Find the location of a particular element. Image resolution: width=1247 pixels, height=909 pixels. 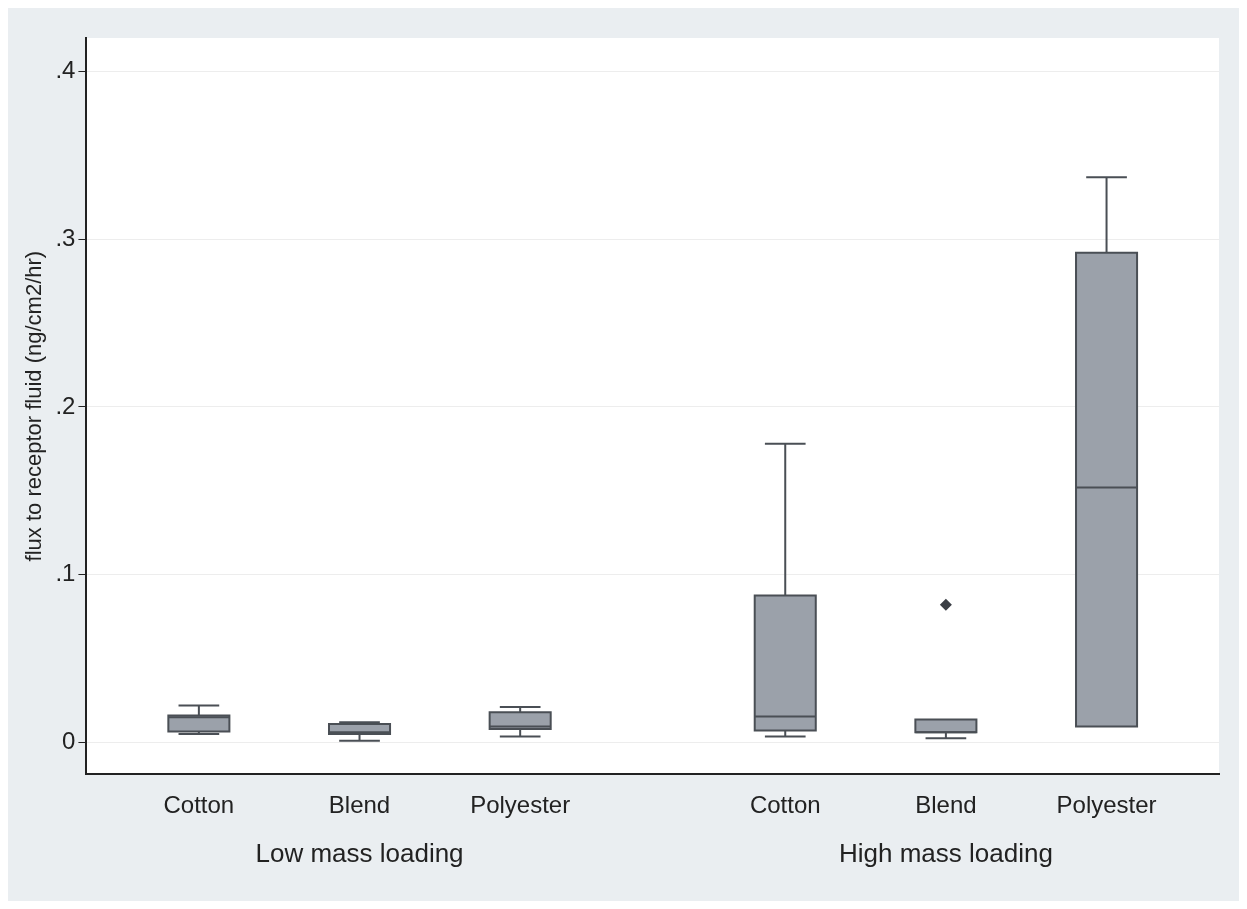

text: Low mass loading is located at coordinates (359, 853).